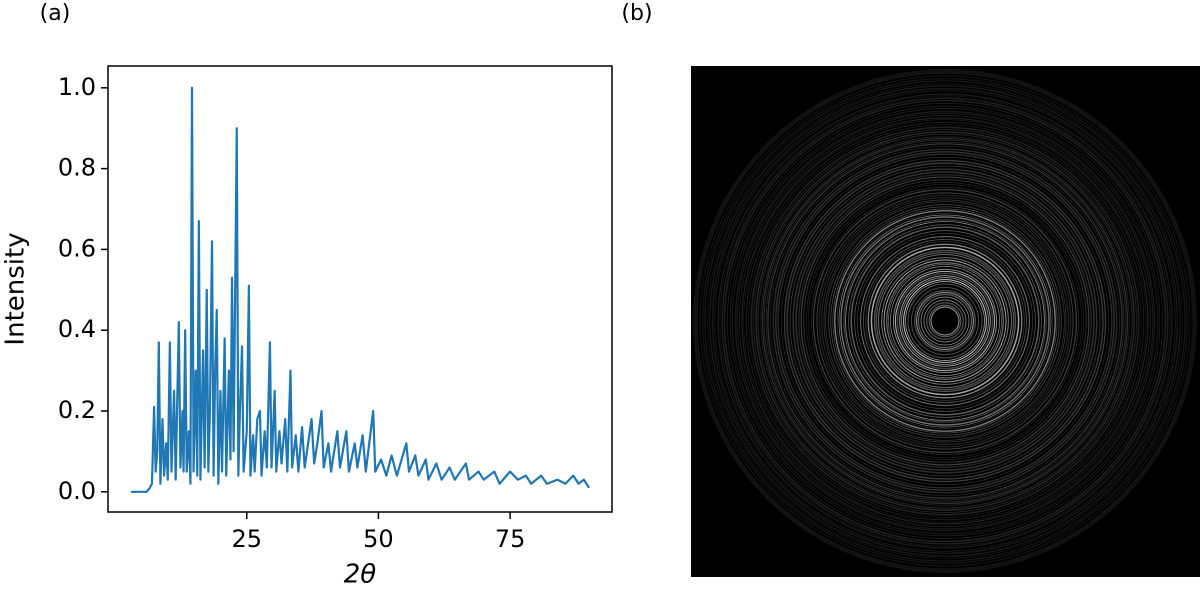 The height and width of the screenshot is (592, 1200). I want to click on y-axis-label: Intensity, so click(16, 288).